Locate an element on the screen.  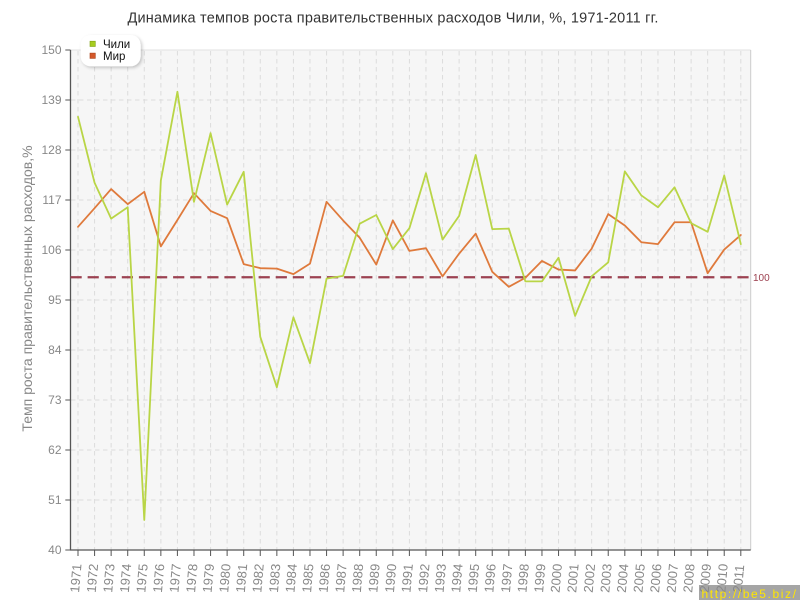
svg-text: Чили is located at coordinates (116, 45).